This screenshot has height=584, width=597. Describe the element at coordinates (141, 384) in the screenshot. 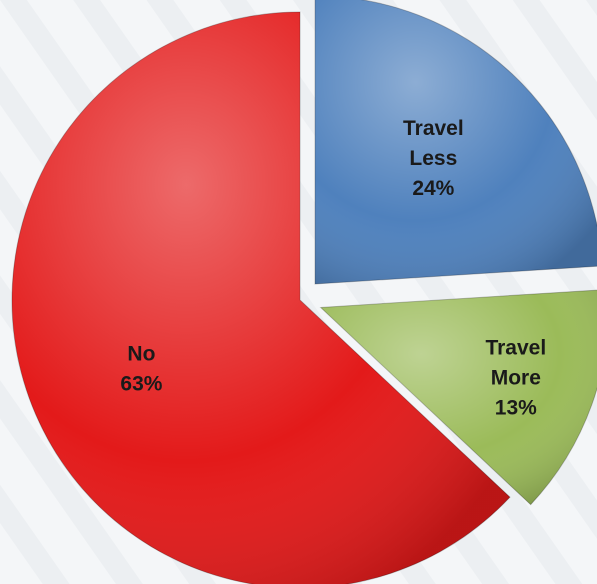

I see `data-label-line: 63%` at that location.